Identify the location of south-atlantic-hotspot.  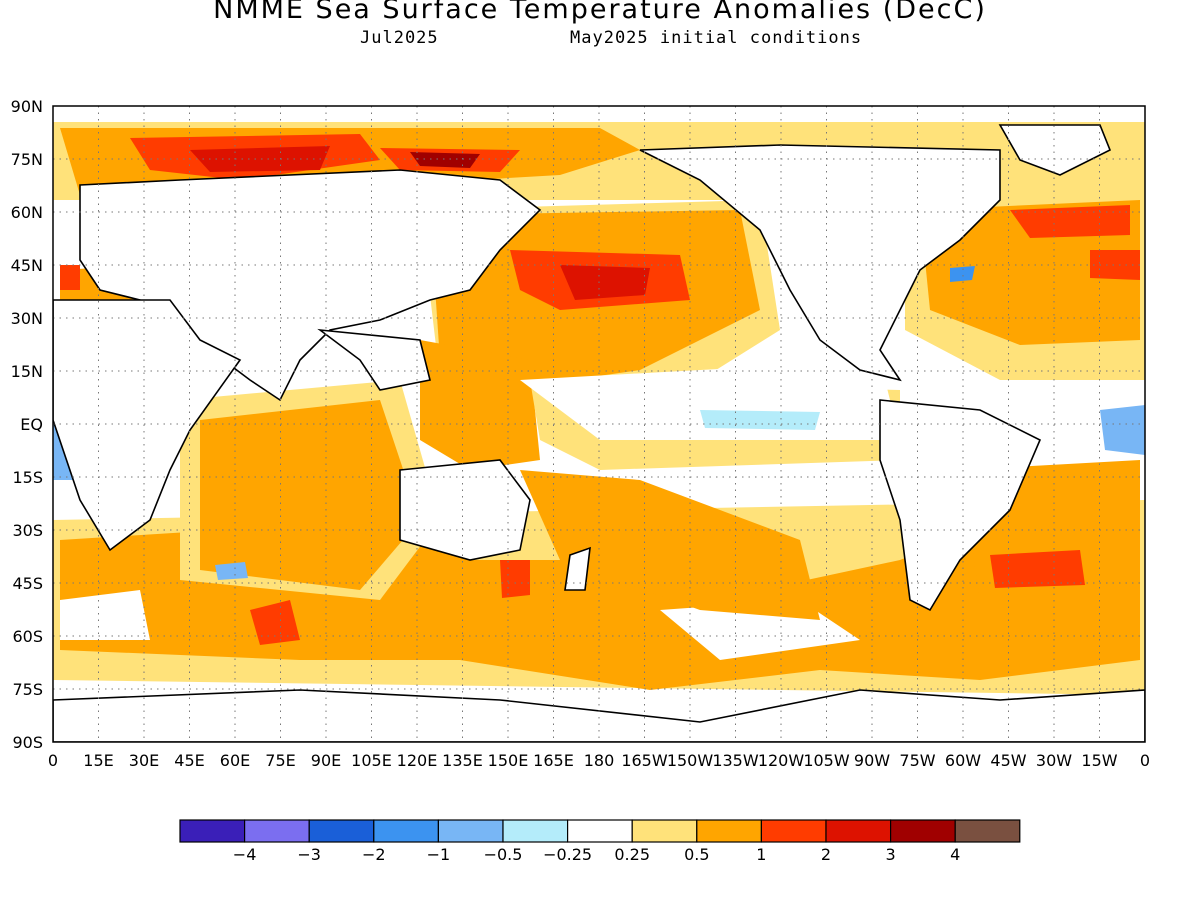
(1037, 569).